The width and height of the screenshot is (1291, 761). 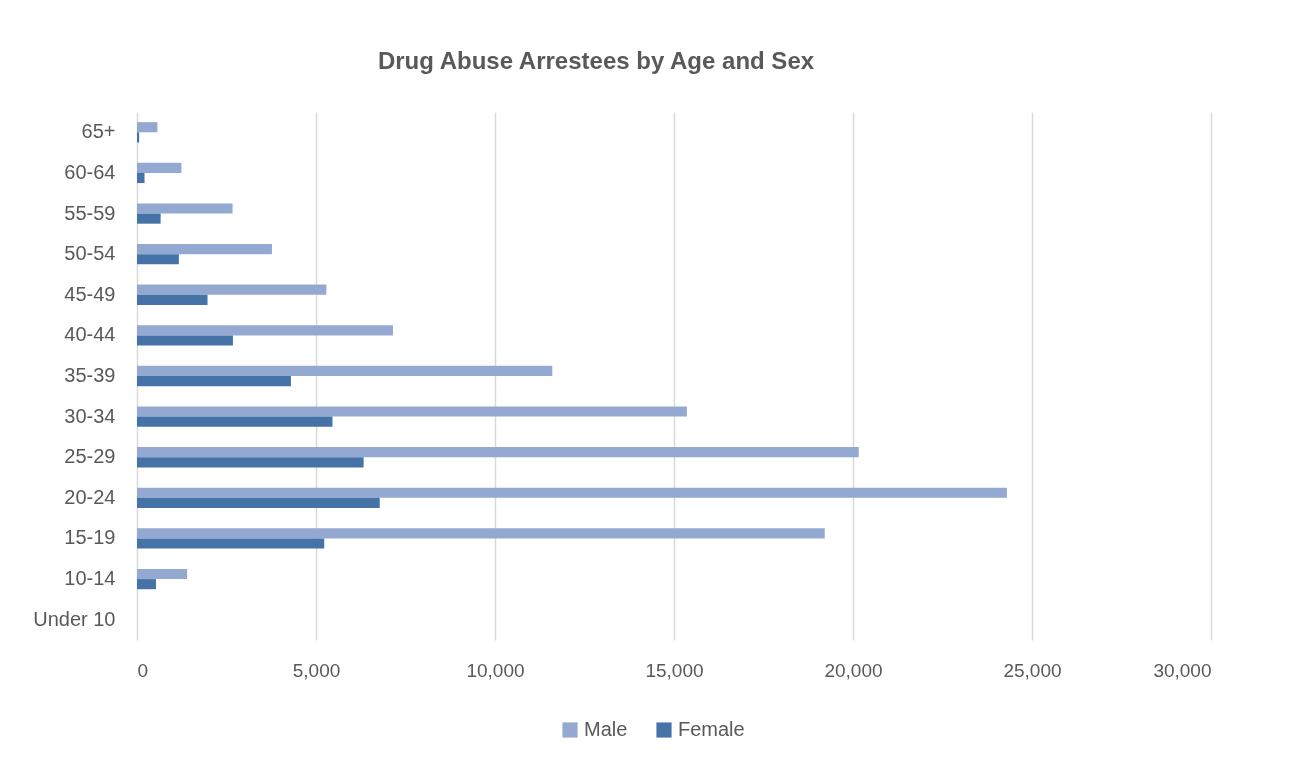 What do you see at coordinates (1182, 670) in the screenshot?
I see `x-tick-label: 30,000` at bounding box center [1182, 670].